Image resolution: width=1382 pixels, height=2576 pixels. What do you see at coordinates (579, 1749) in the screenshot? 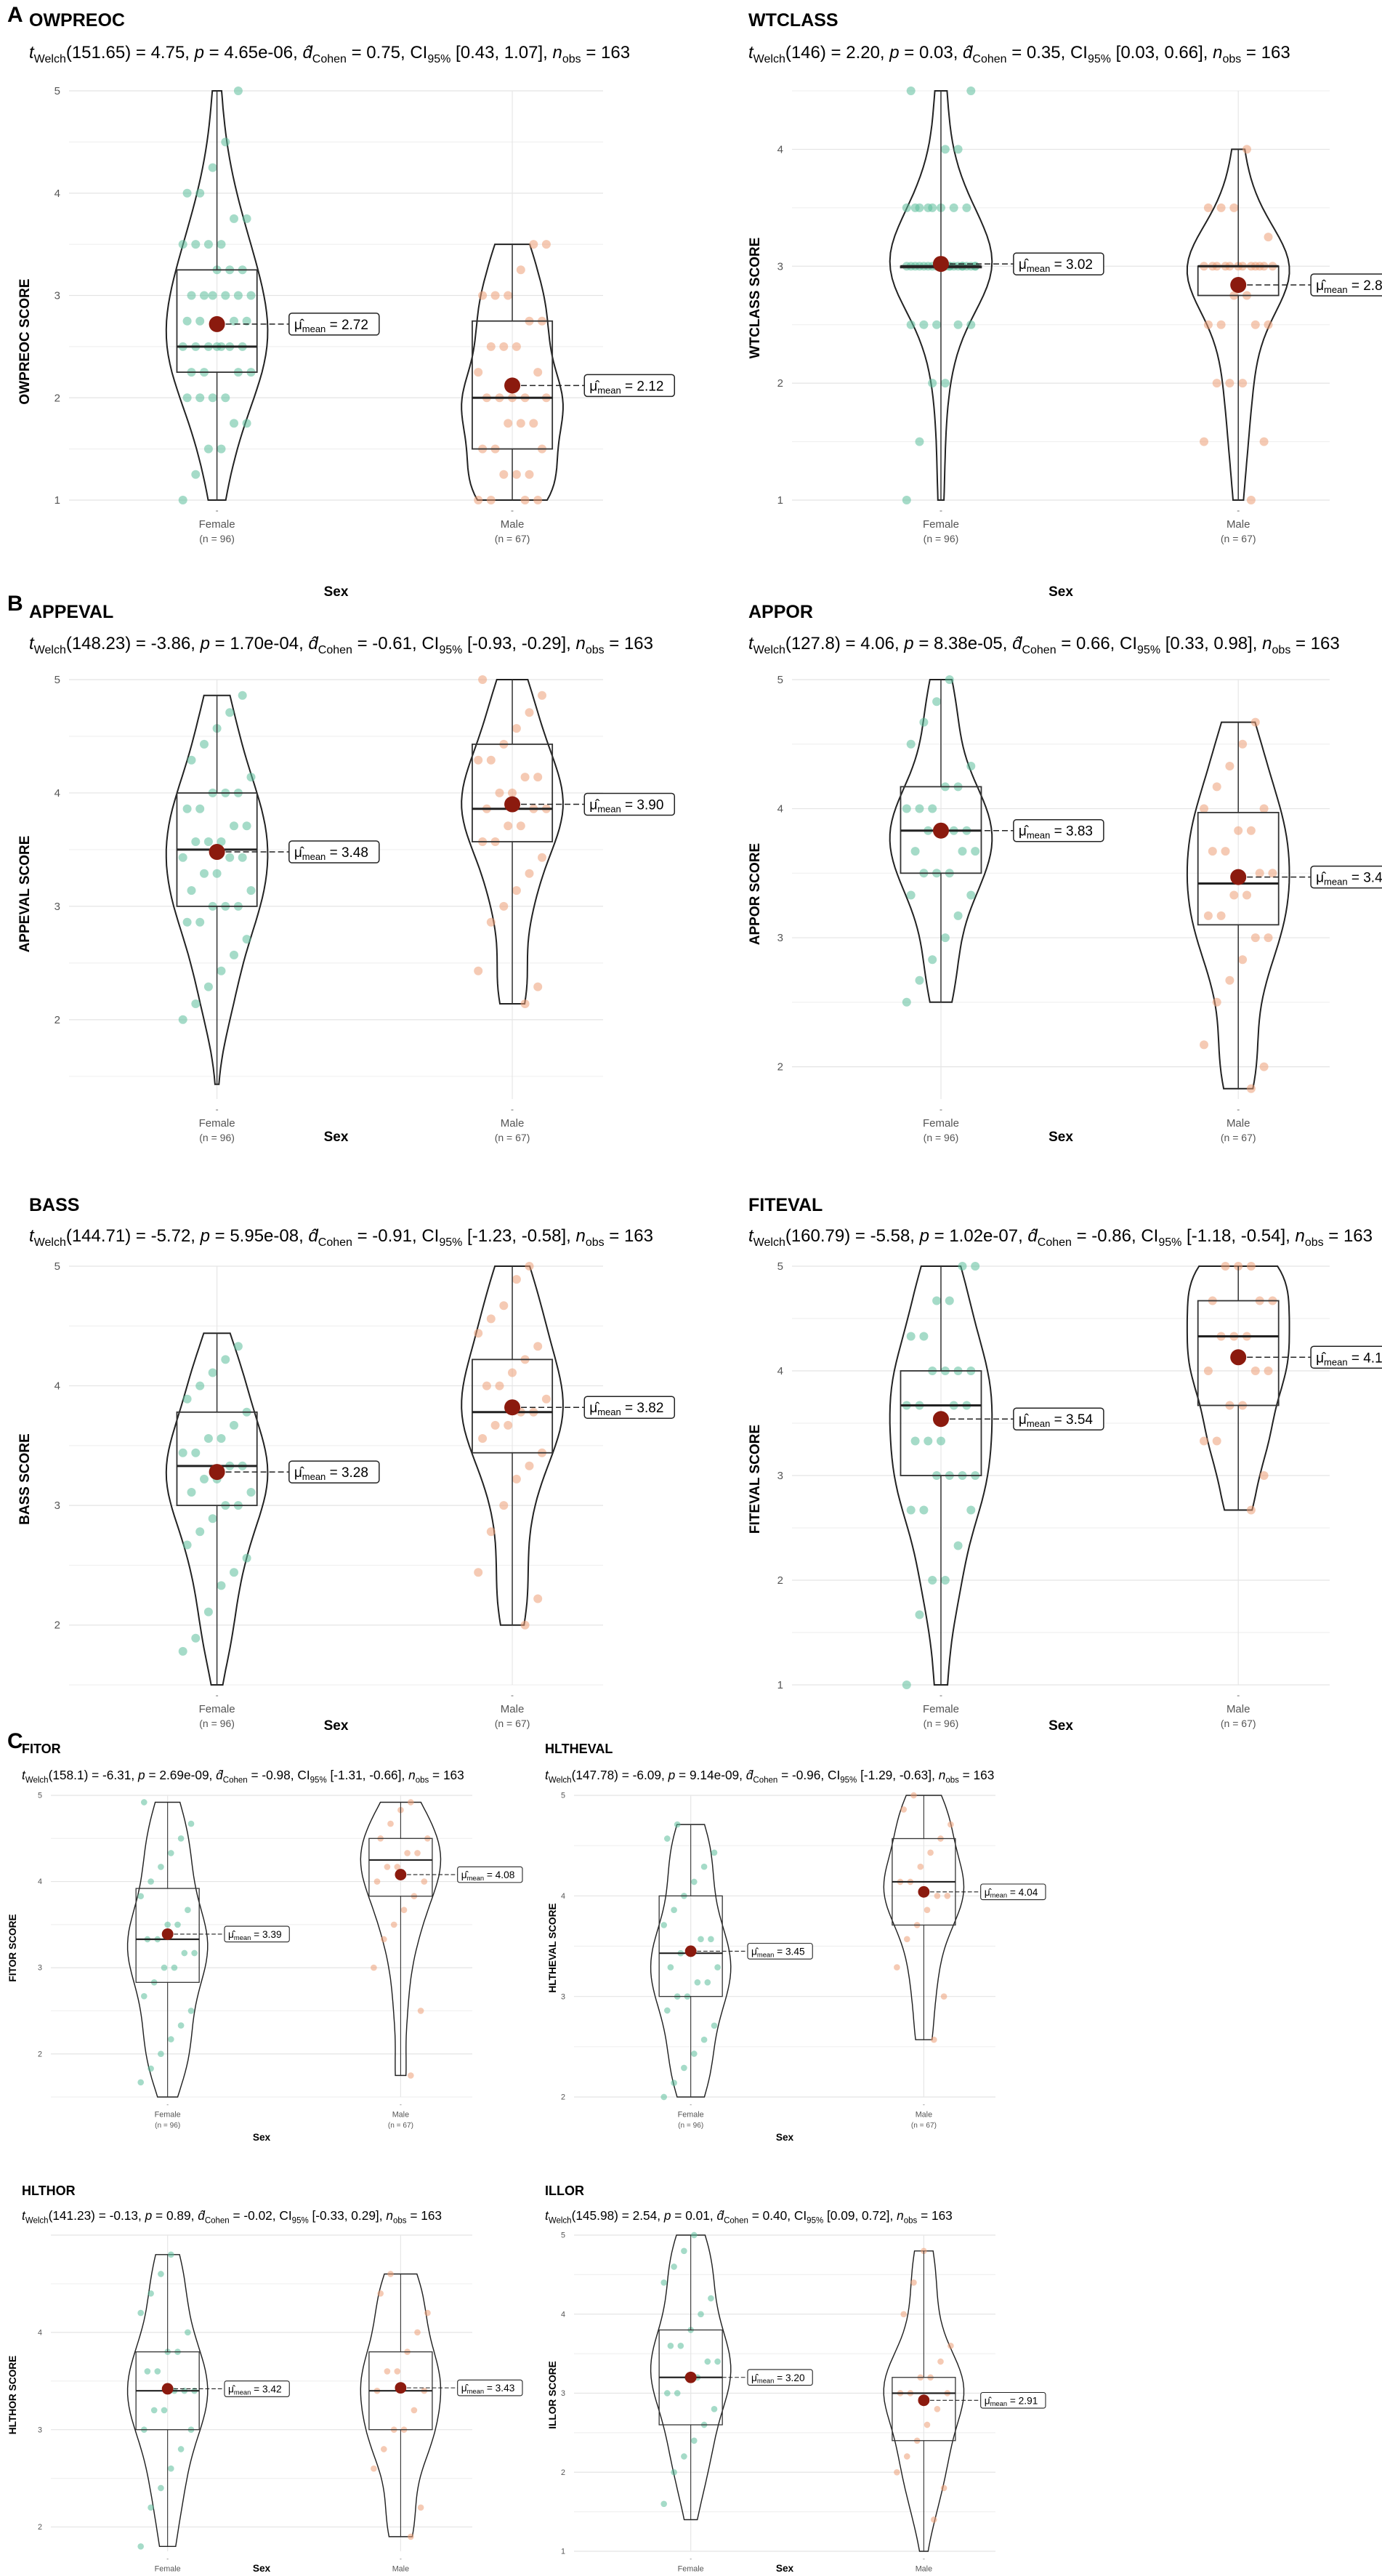
I see `chart-title: HLTHEVAL` at bounding box center [579, 1749].